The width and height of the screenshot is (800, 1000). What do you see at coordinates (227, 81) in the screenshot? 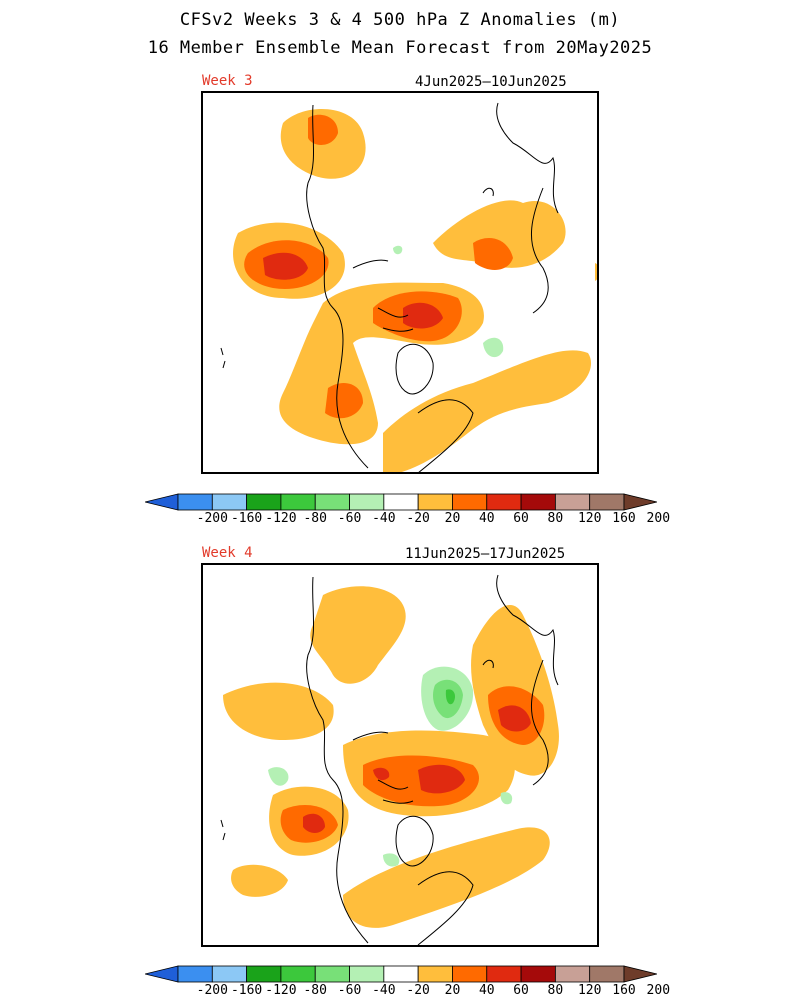
I see `week-3-label: Week 3` at bounding box center [227, 81].